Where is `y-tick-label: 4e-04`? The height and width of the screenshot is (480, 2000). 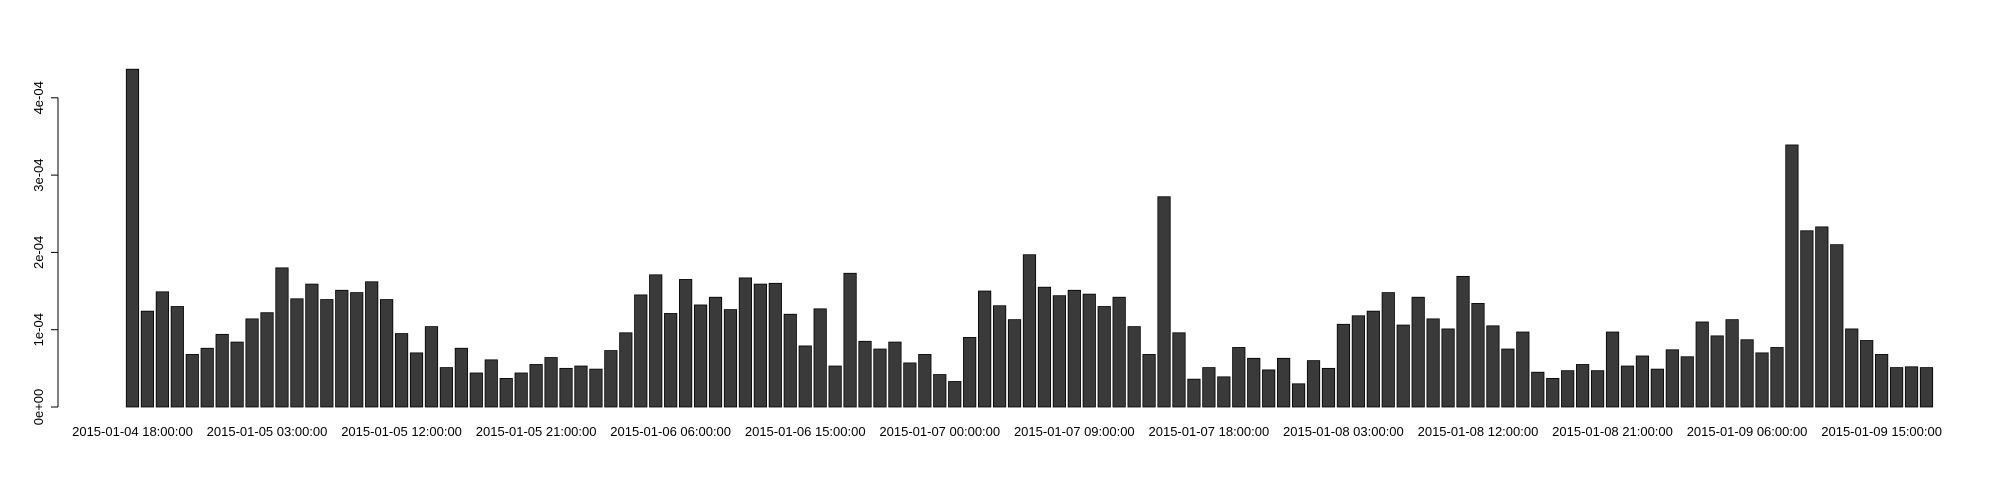
y-tick-label: 4e-04 is located at coordinates (38, 97).